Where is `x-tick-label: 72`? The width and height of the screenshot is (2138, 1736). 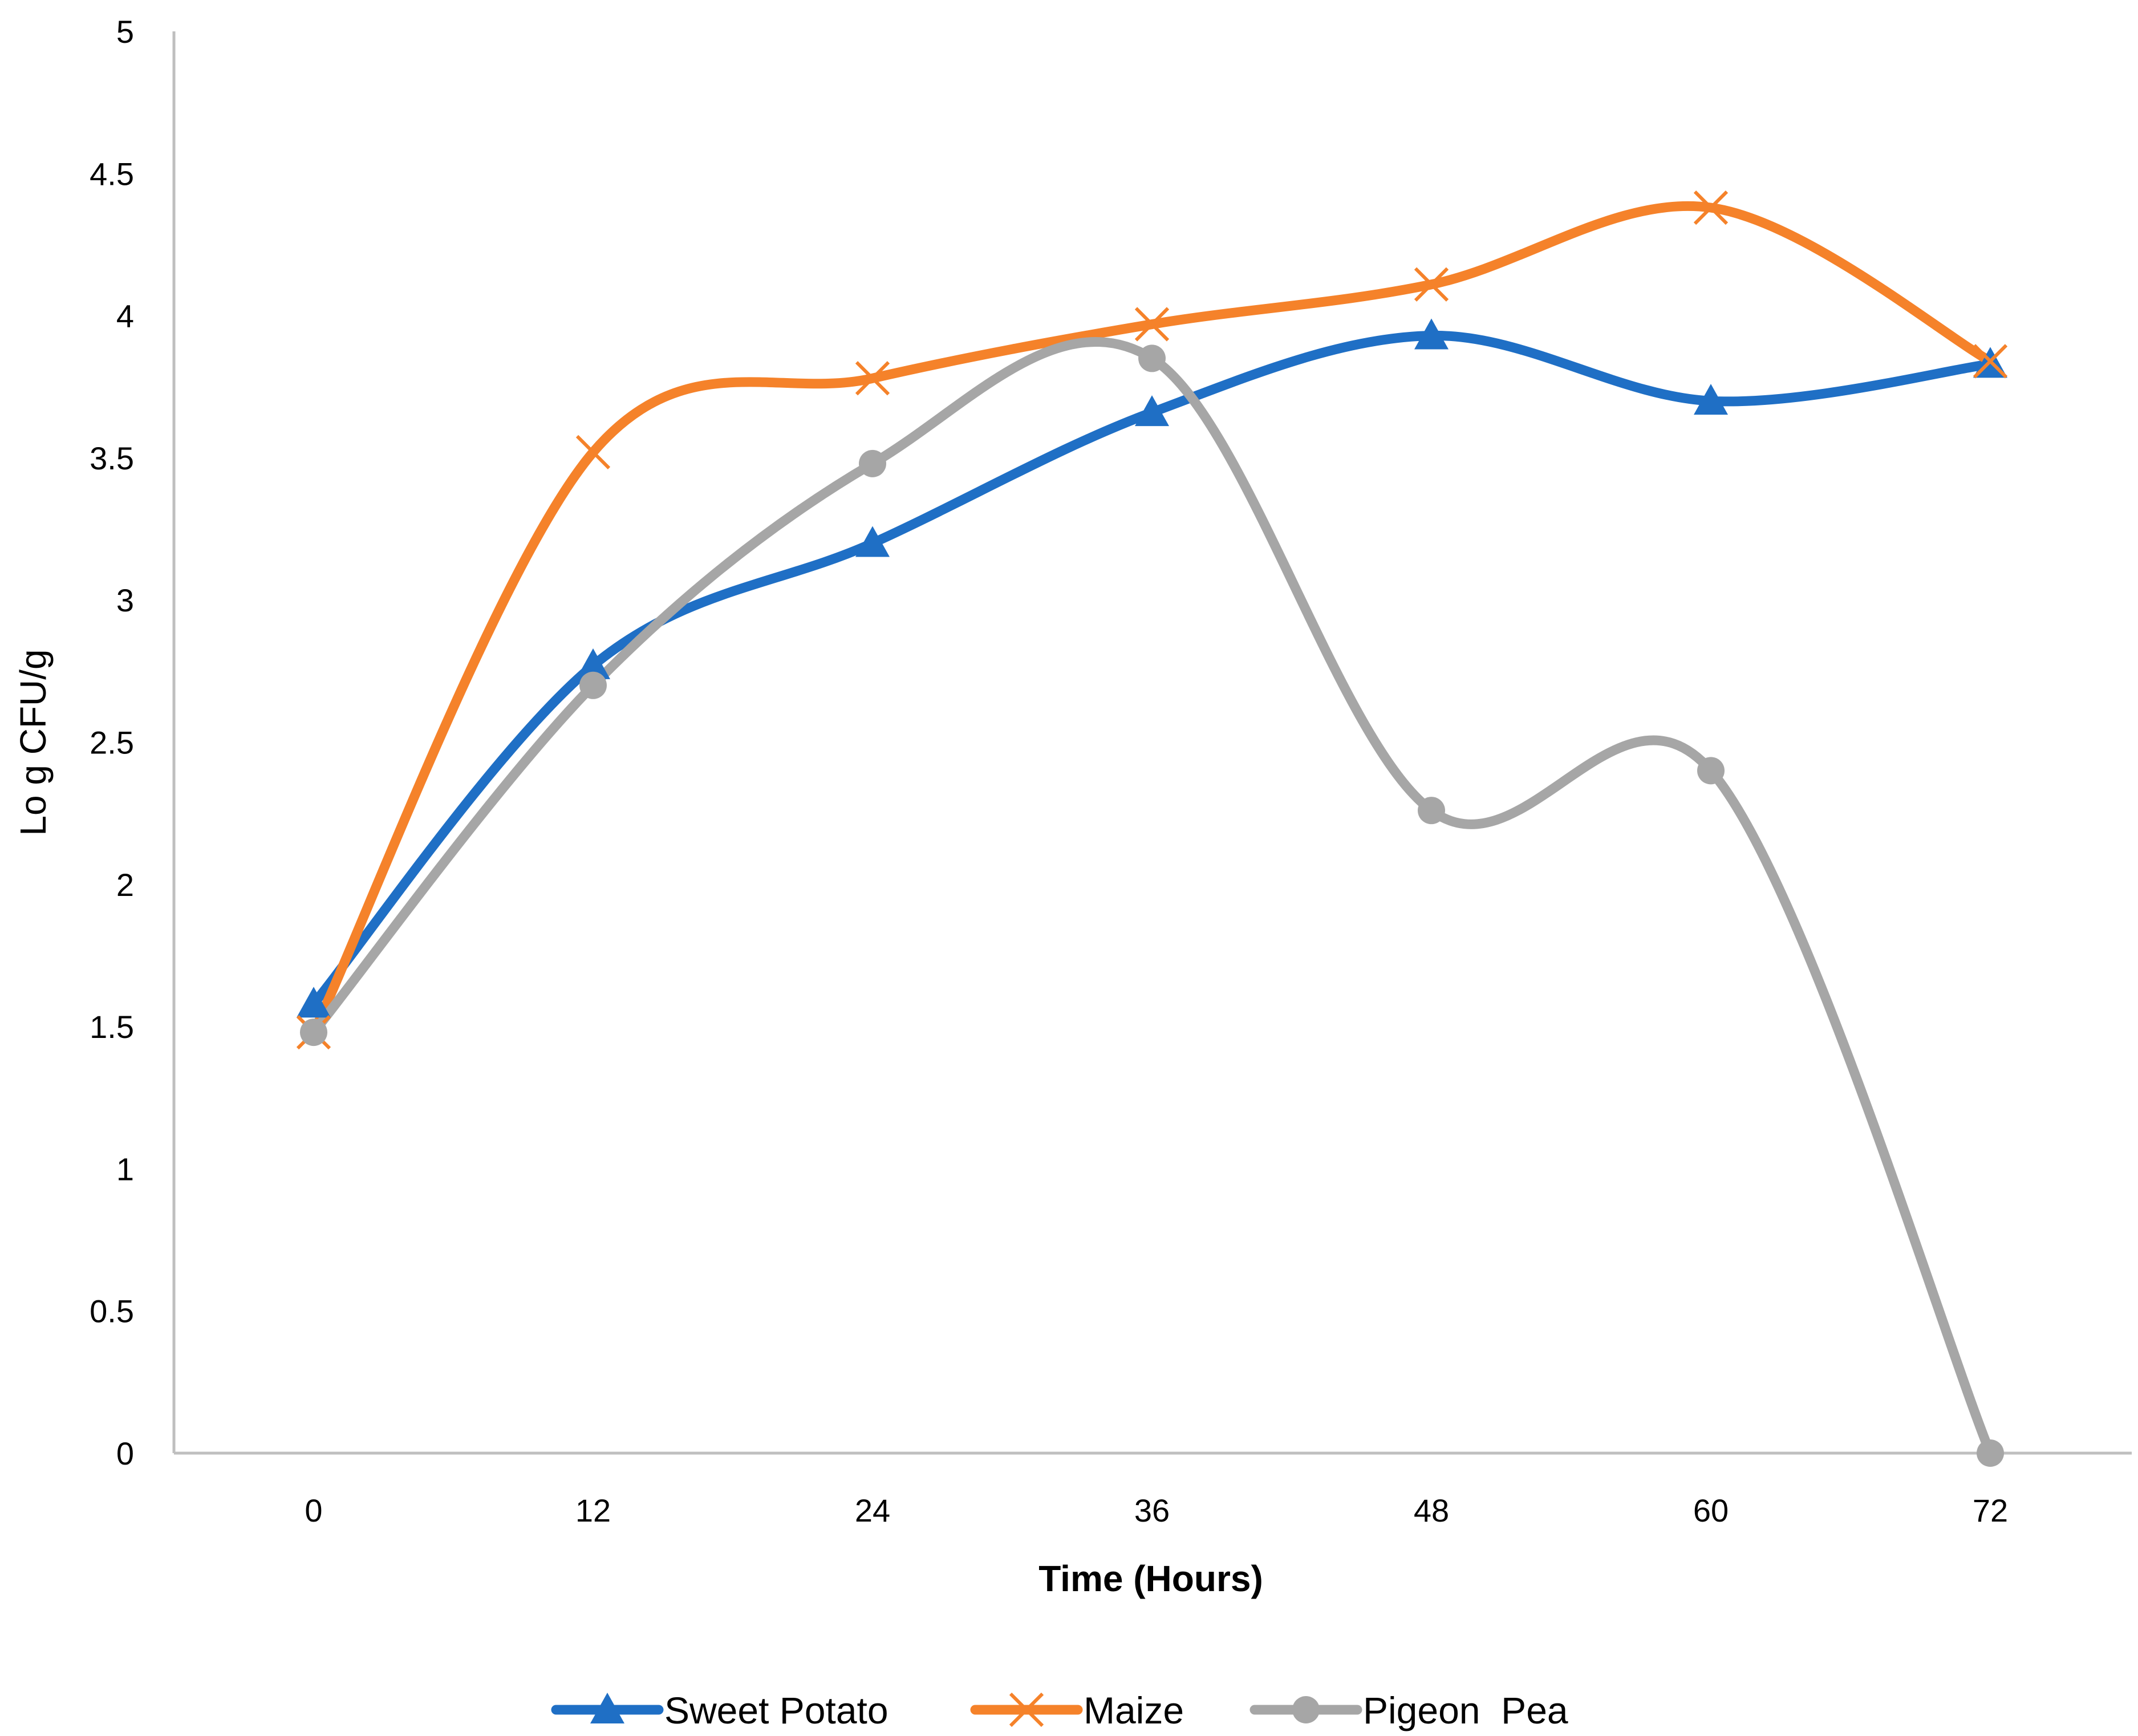
x-tick-label: 72 is located at coordinates (1990, 1510).